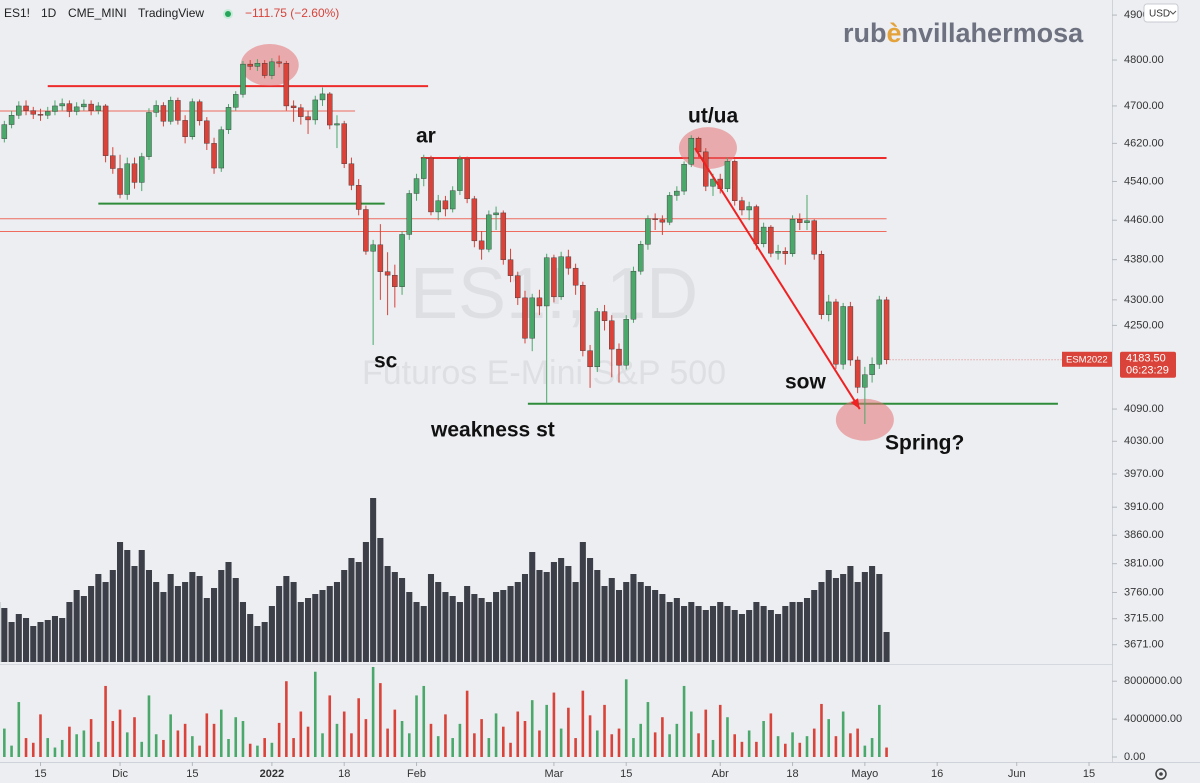  Describe the element at coordinates (924, 443) in the screenshot. I see `annotation: Spring?` at that location.